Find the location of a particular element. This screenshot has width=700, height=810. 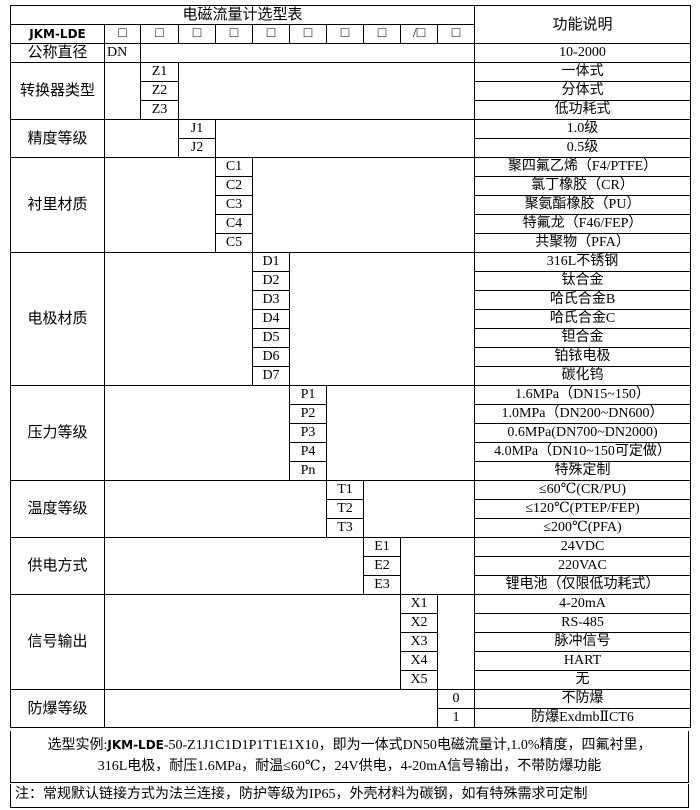

table-row: C4 特氟龙（F46/FEP） is located at coordinates (351, 224).